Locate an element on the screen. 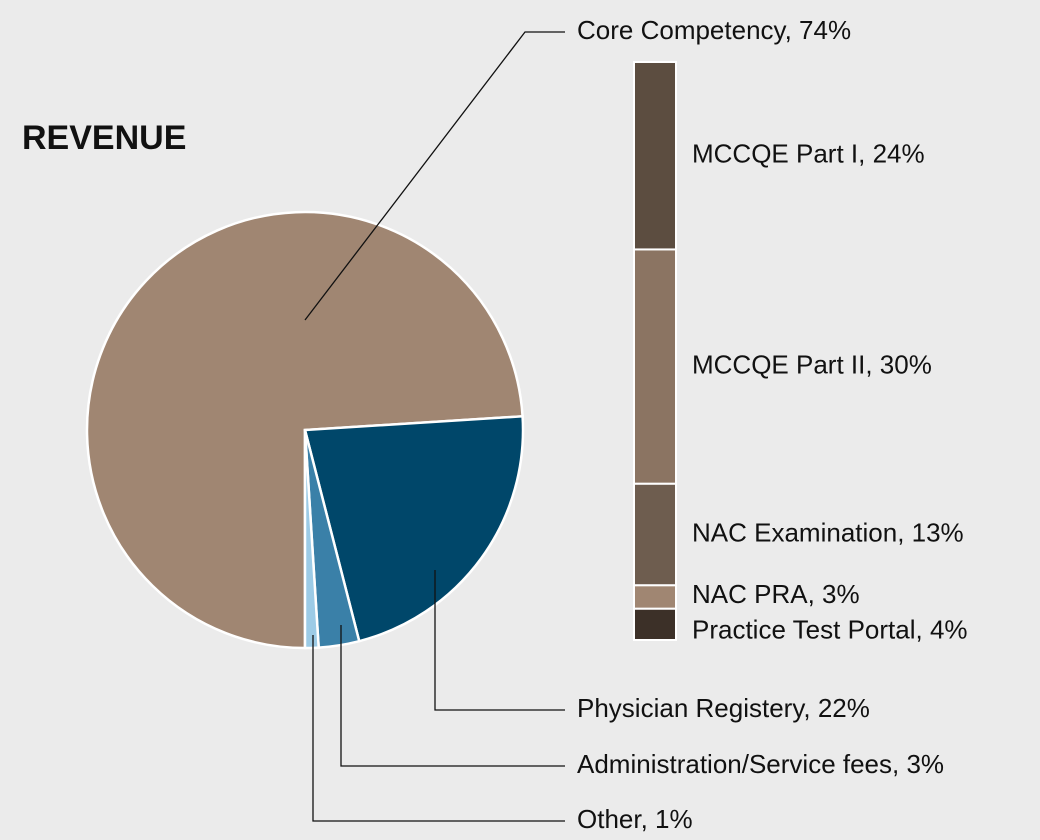  bar-label: MCCQE Part II, 30% is located at coordinates (812, 364).